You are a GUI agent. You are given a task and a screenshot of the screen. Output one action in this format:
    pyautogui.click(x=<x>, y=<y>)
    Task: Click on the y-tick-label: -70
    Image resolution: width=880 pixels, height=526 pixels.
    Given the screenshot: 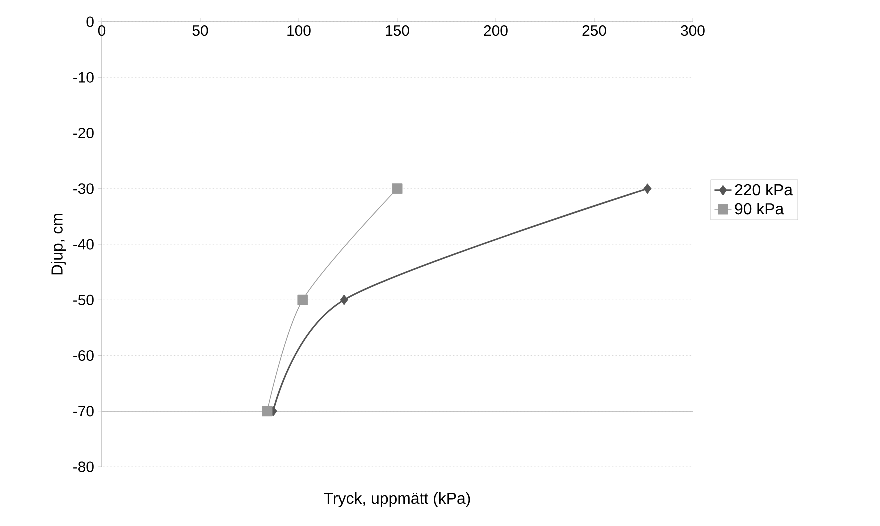 What is the action you would take?
    pyautogui.click(x=84, y=411)
    